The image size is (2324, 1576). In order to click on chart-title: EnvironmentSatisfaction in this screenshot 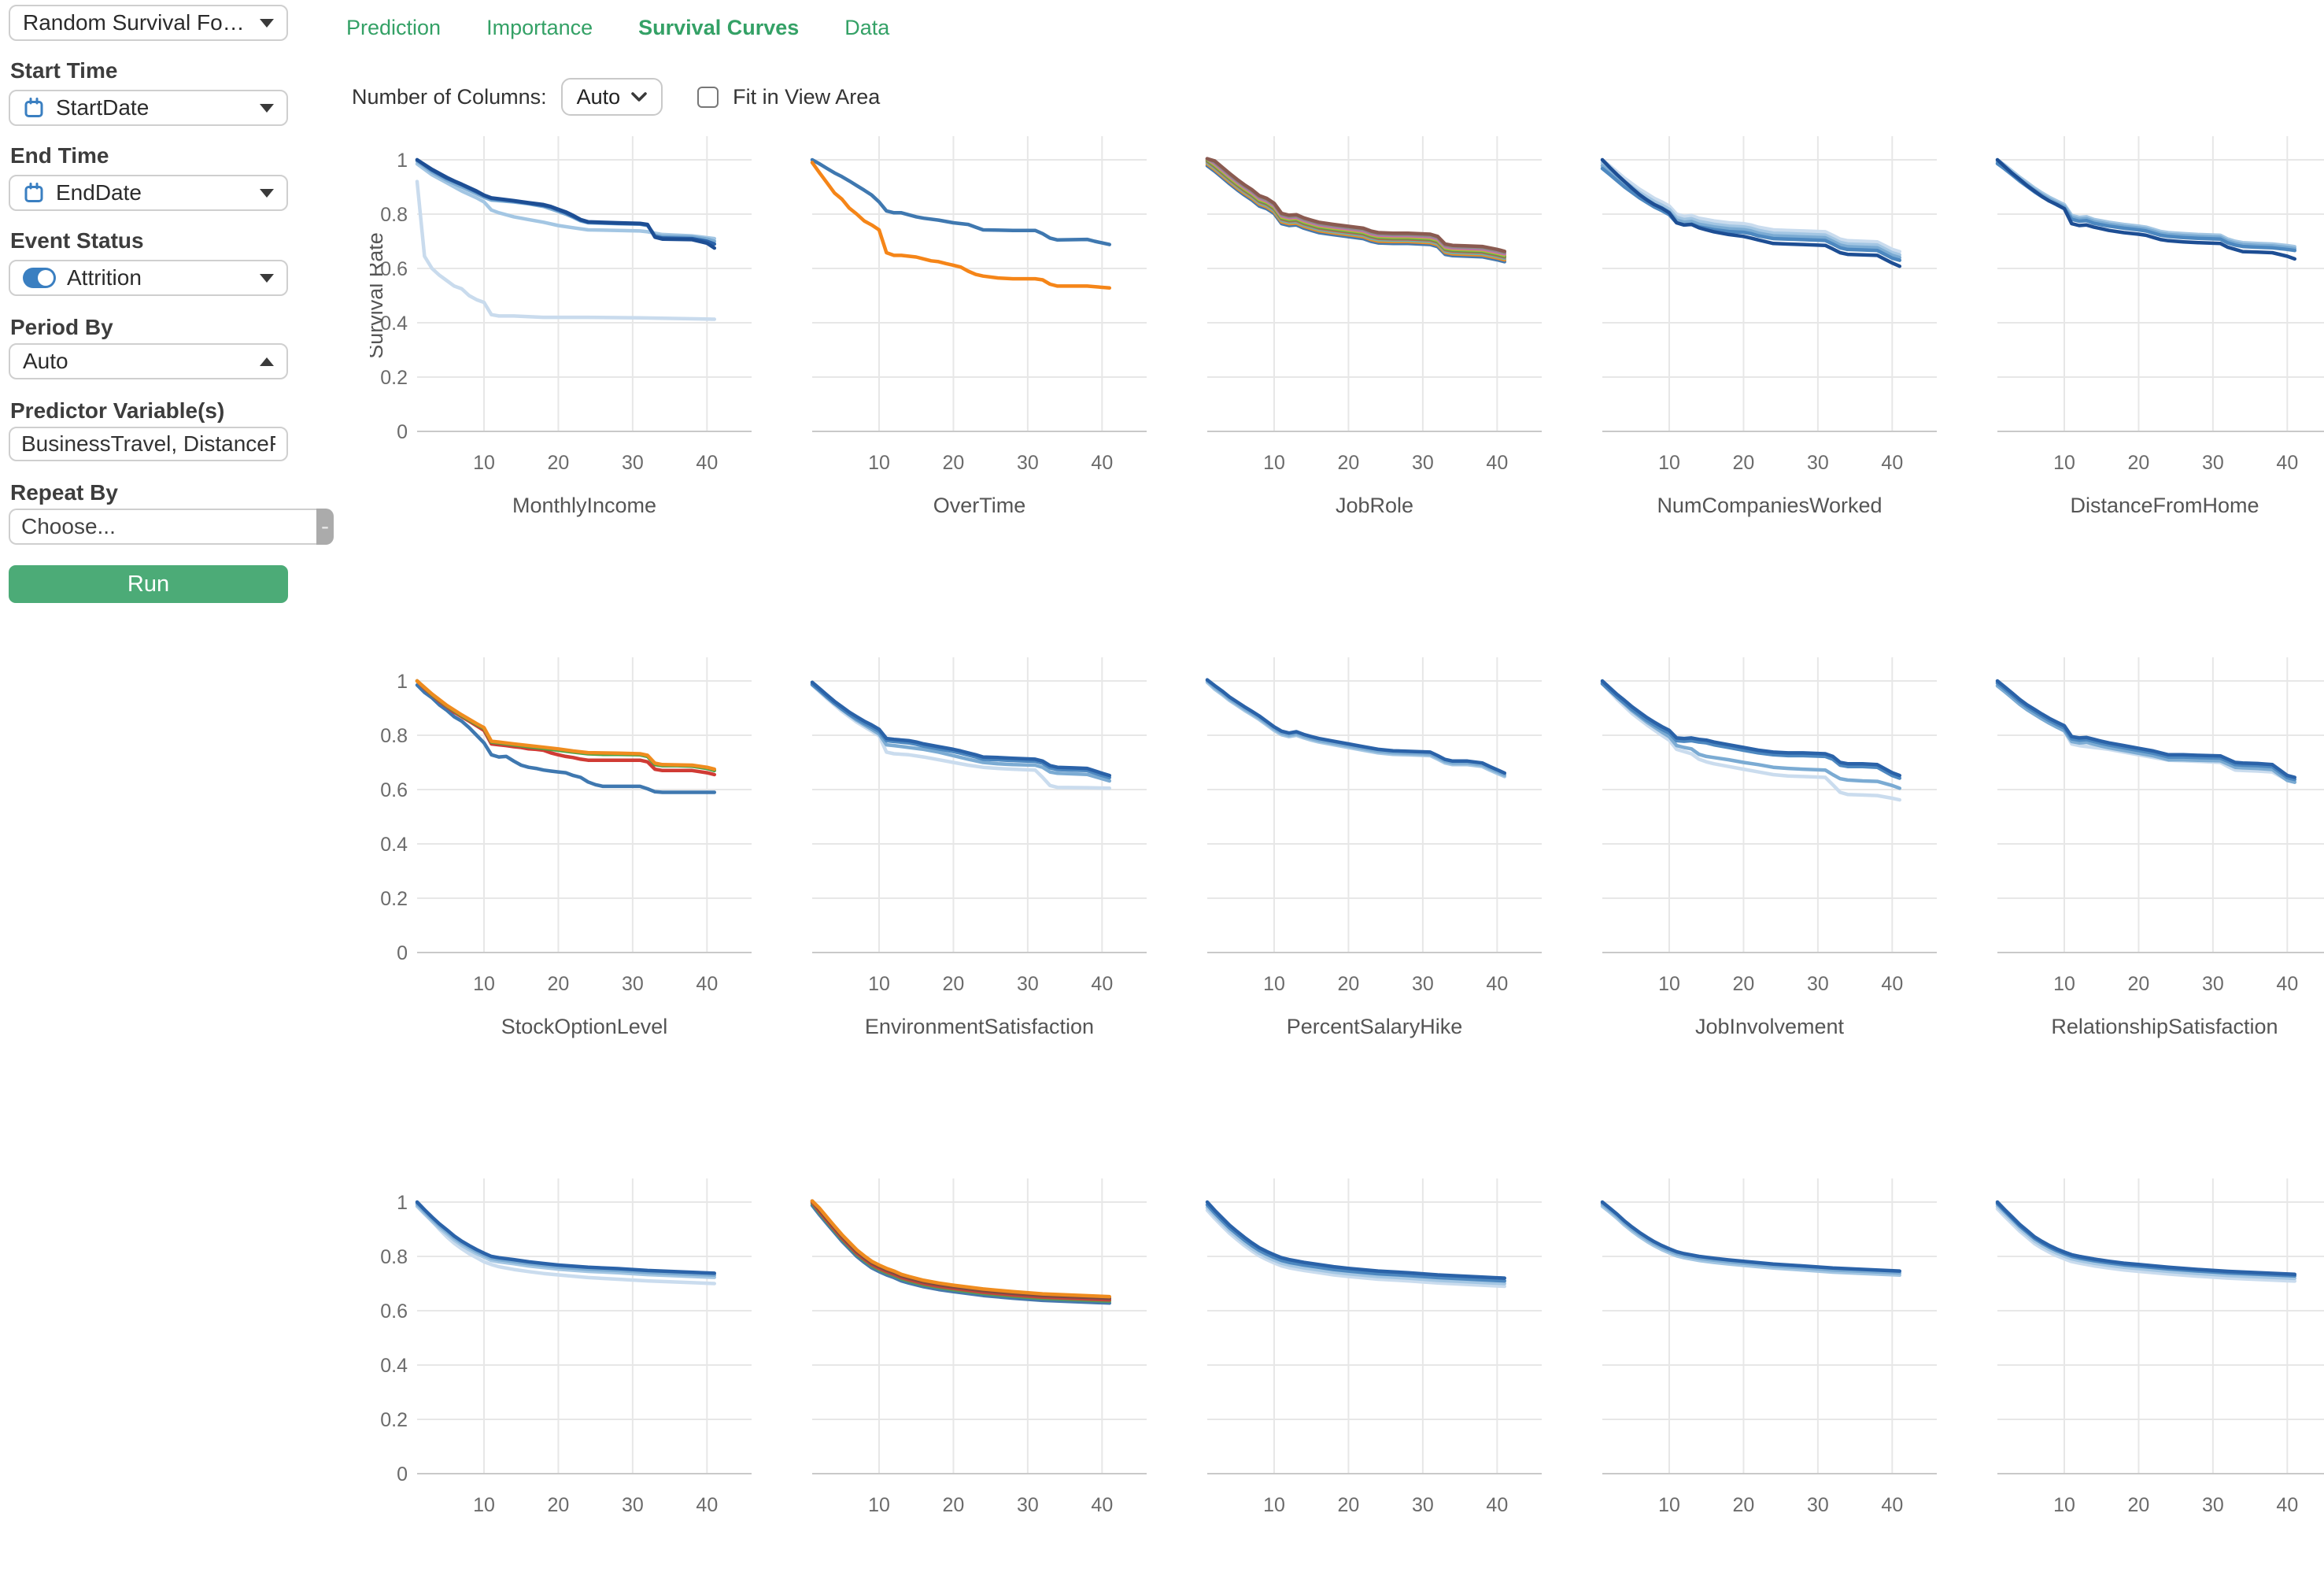, I will do `click(979, 1026)`.